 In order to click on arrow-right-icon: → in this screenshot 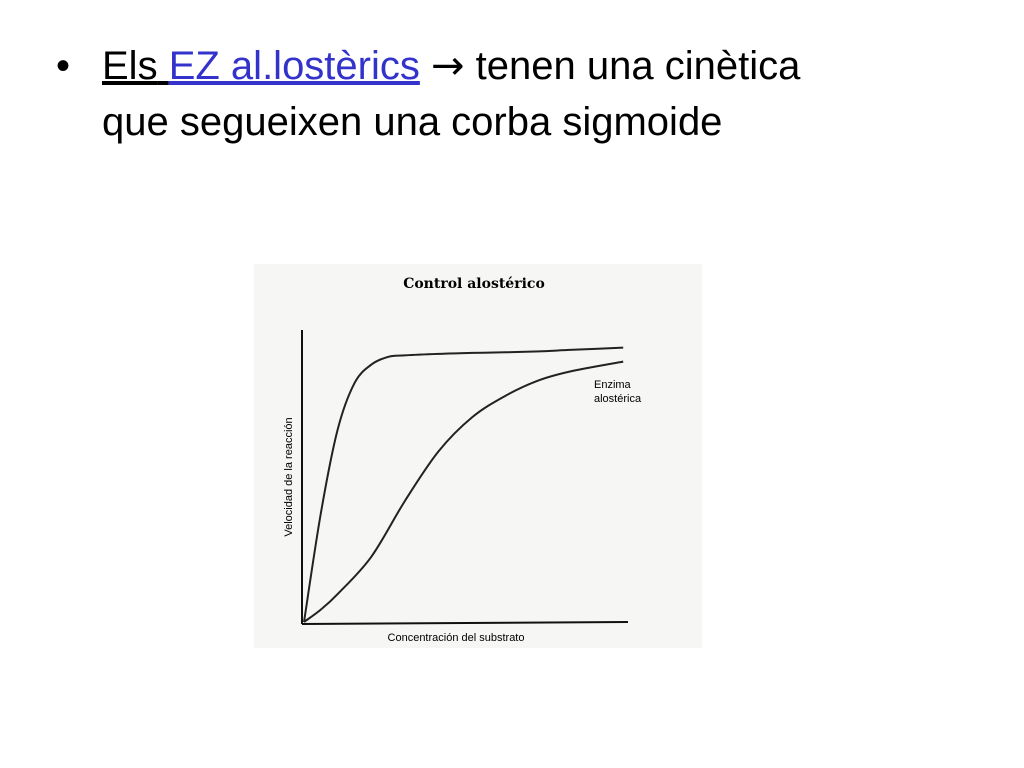, I will do `click(448, 66)`.